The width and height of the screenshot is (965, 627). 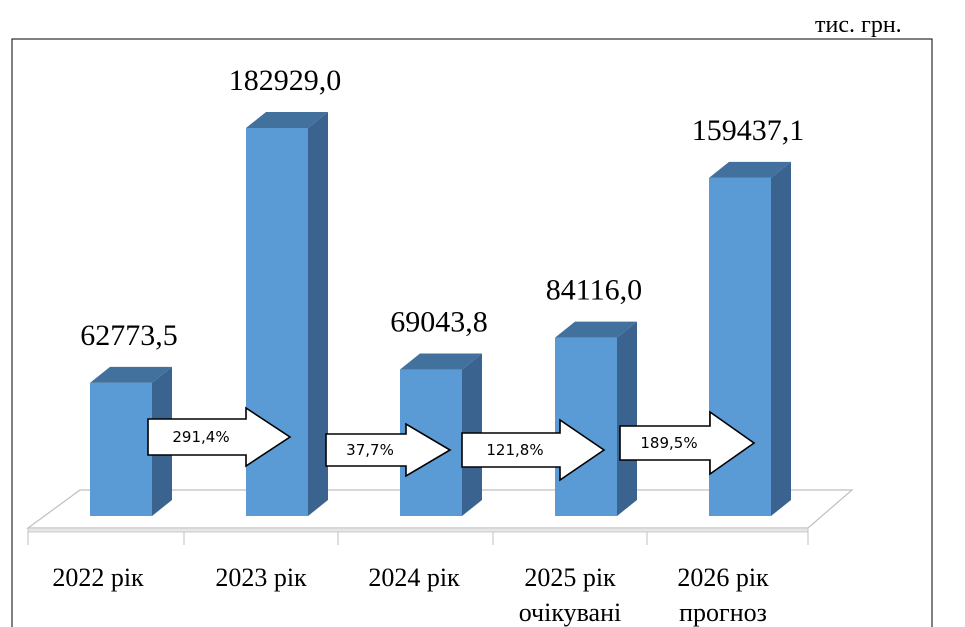 I want to click on value-label: 84116,0, so click(x=594, y=290).